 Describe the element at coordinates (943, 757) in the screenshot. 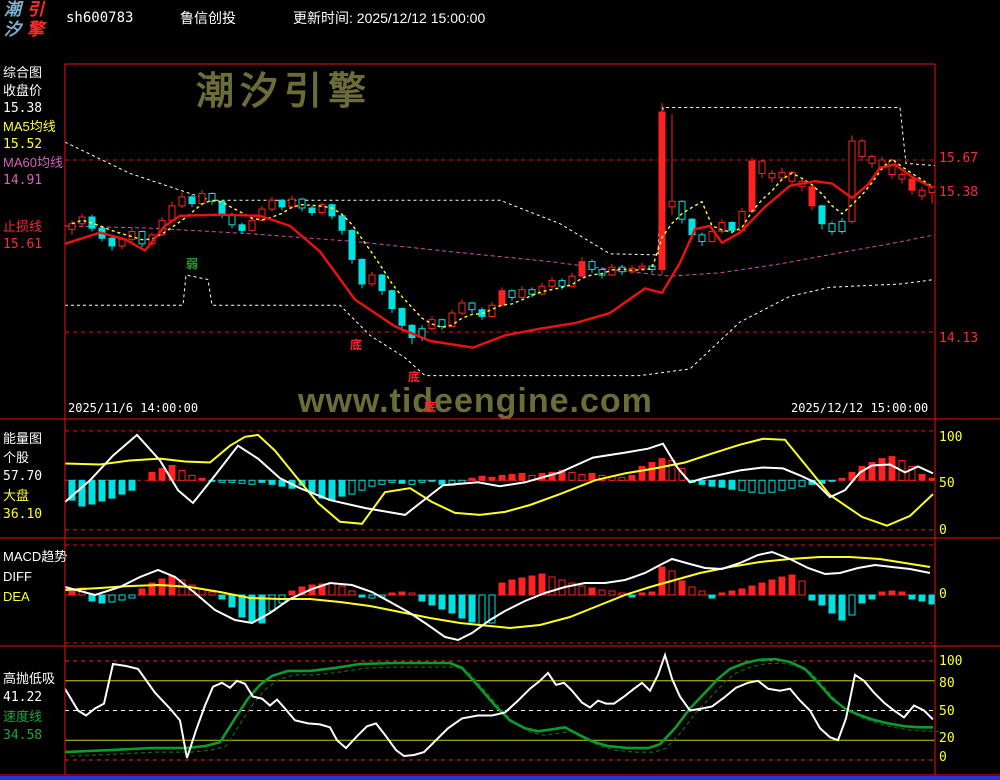

I see `osc-axis-0: 0` at that location.